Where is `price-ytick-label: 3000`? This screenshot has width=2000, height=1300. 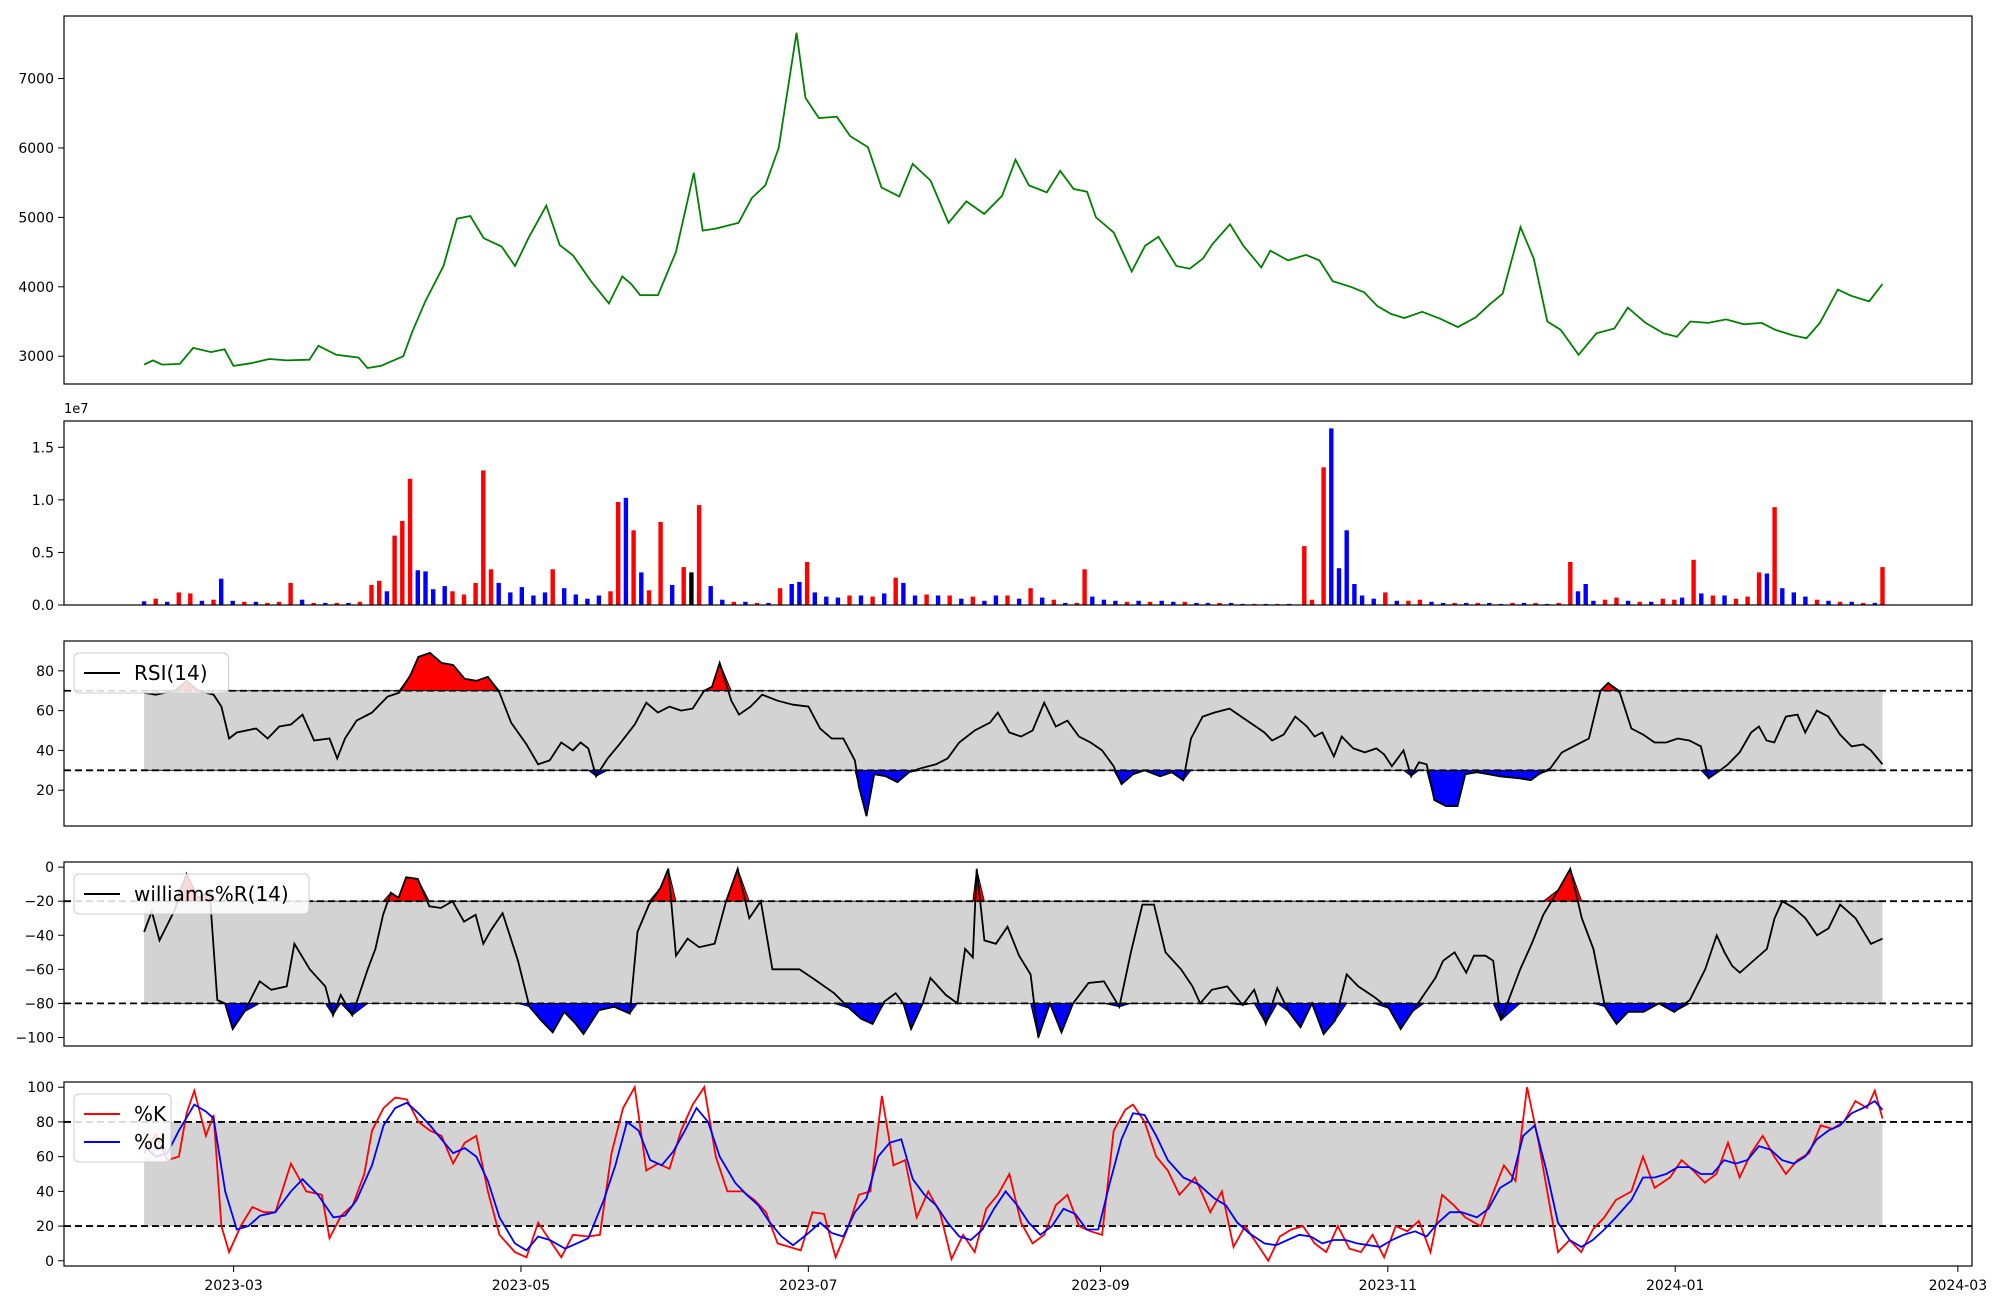 price-ytick-label: 3000 is located at coordinates (36, 357).